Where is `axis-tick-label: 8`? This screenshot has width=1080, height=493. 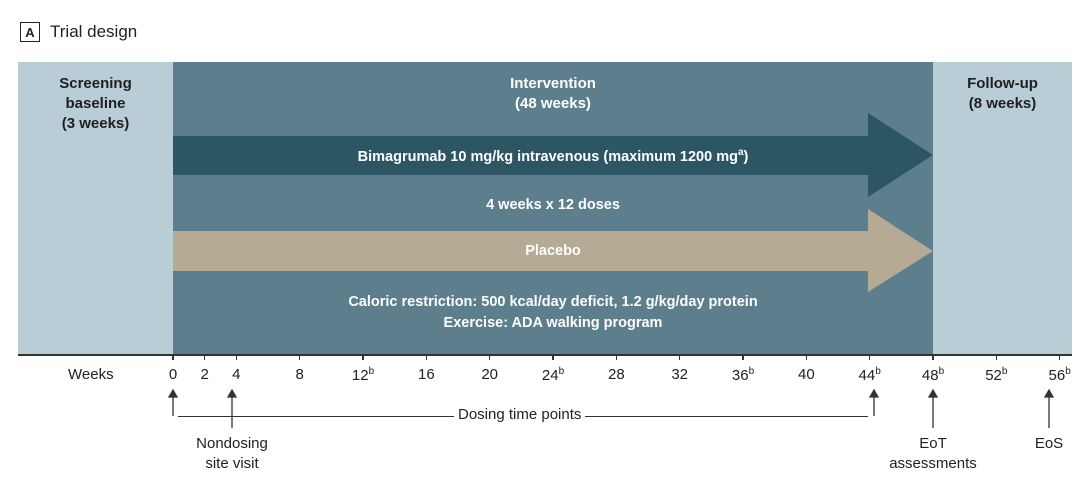
axis-tick-label: 8 is located at coordinates (299, 374).